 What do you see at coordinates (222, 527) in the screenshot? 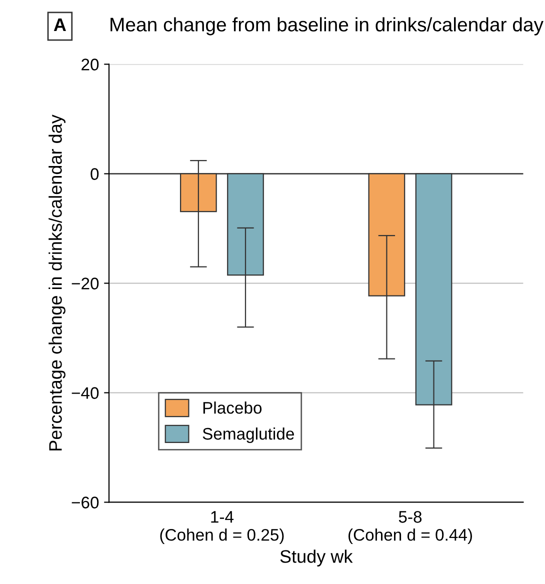
I see `x-tick-label: 1-4 (Cohen d = 0.25)` at bounding box center [222, 527].